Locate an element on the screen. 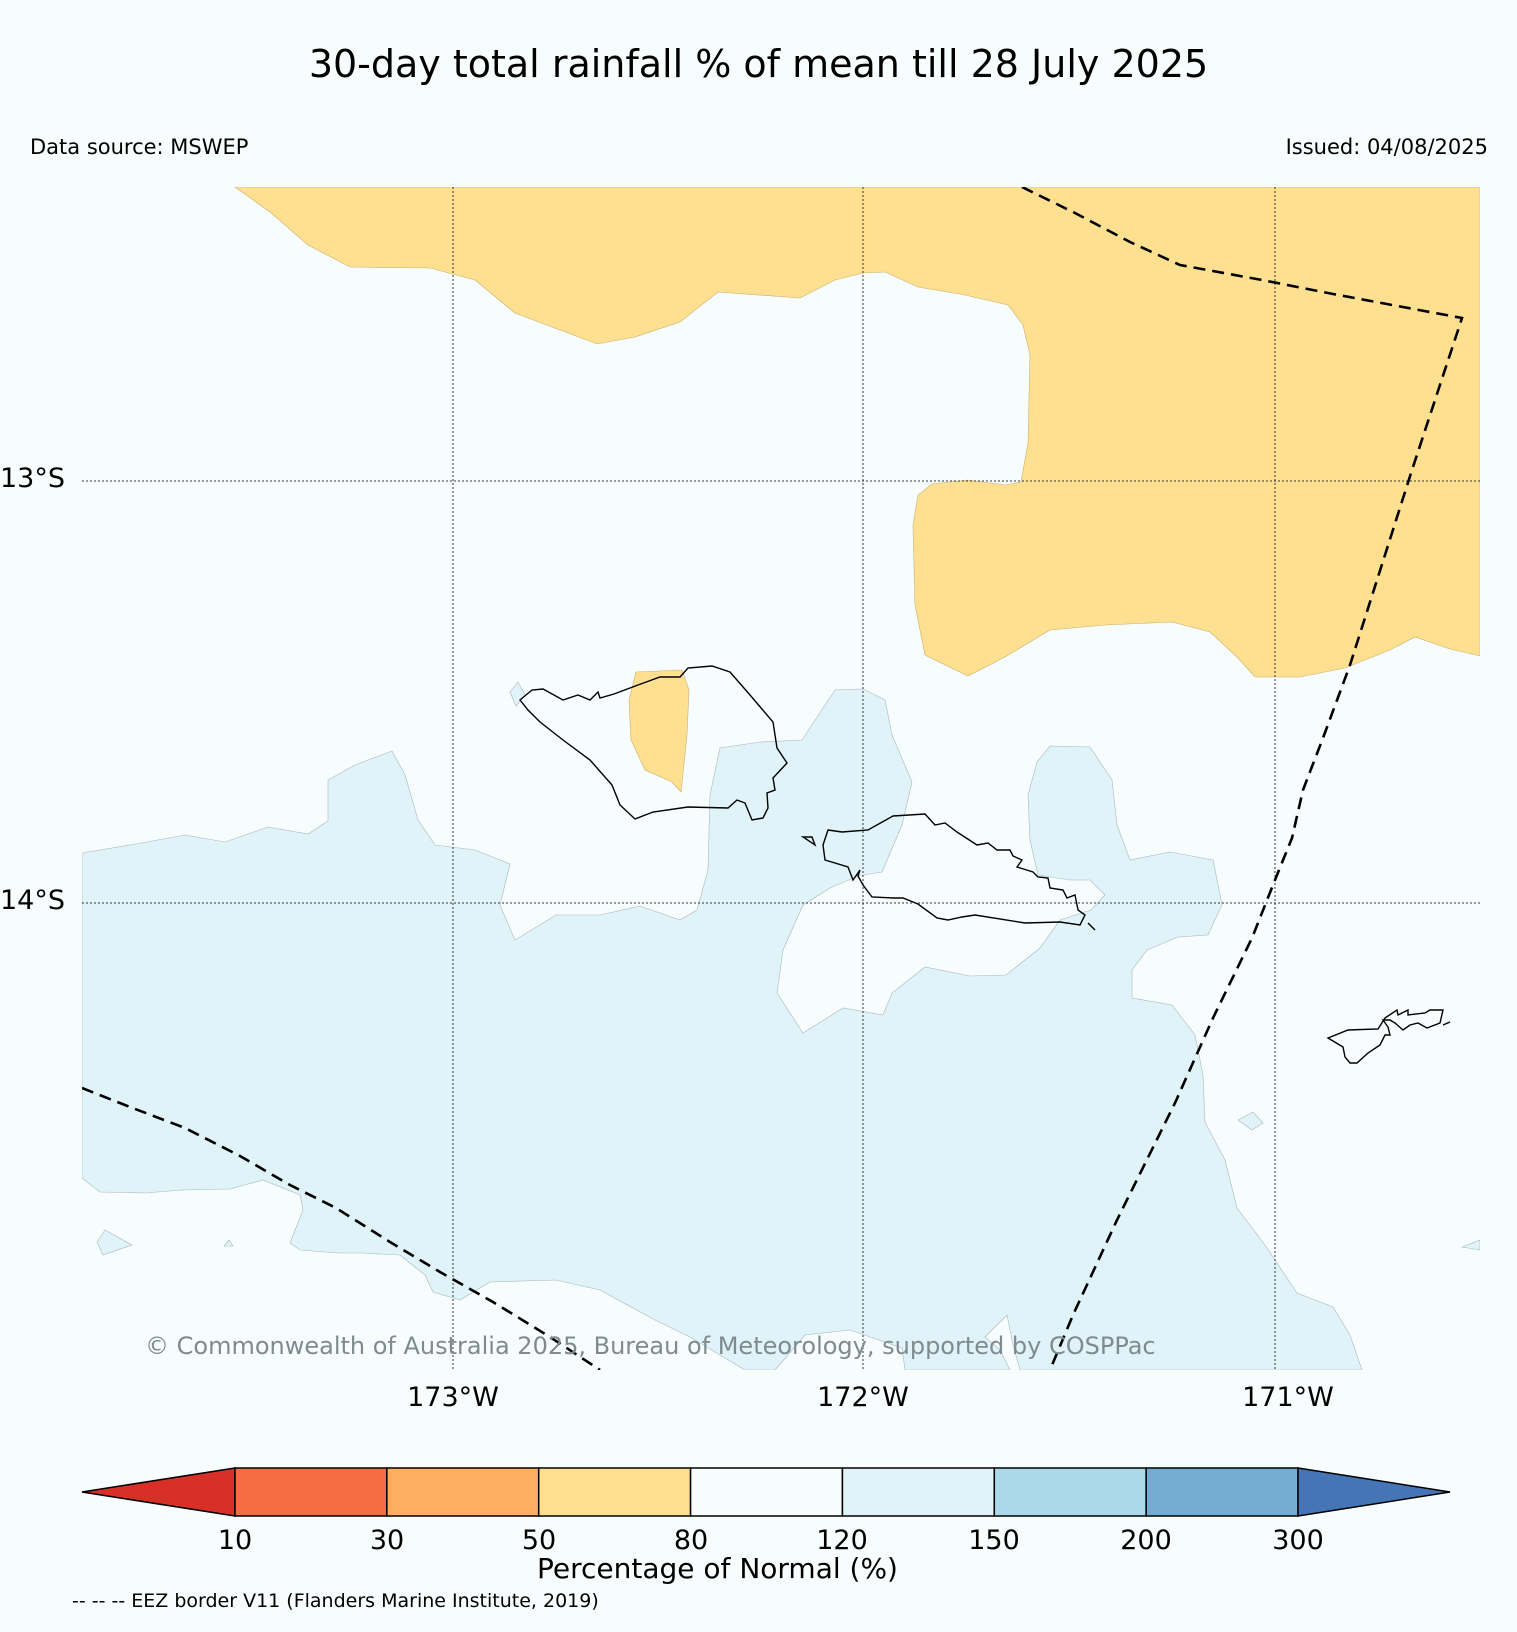  savaii-coastline is located at coordinates (653, 743).